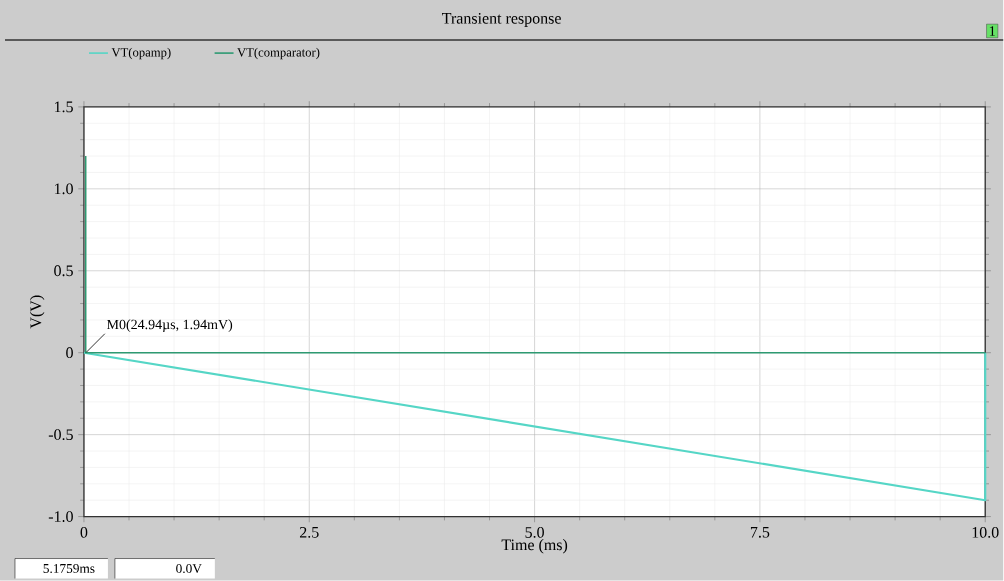 Image resolution: width=1004 pixels, height=581 pixels. Describe the element at coordinates (169, 326) in the screenshot. I see `annotation: M0(24.94µs, 1.94mV)` at that location.